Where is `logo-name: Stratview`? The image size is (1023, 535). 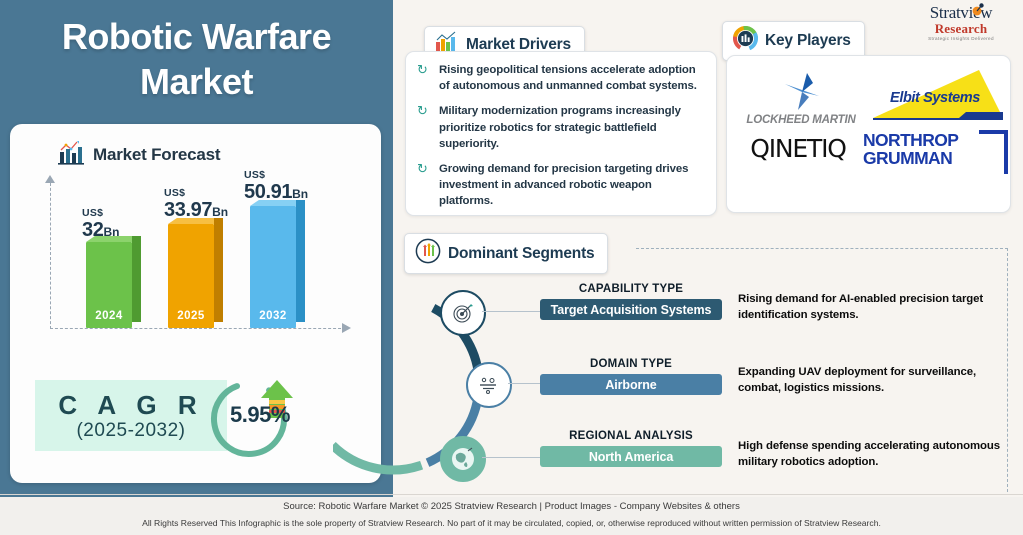
logo-name: Stratview is located at coordinates (961, 12).